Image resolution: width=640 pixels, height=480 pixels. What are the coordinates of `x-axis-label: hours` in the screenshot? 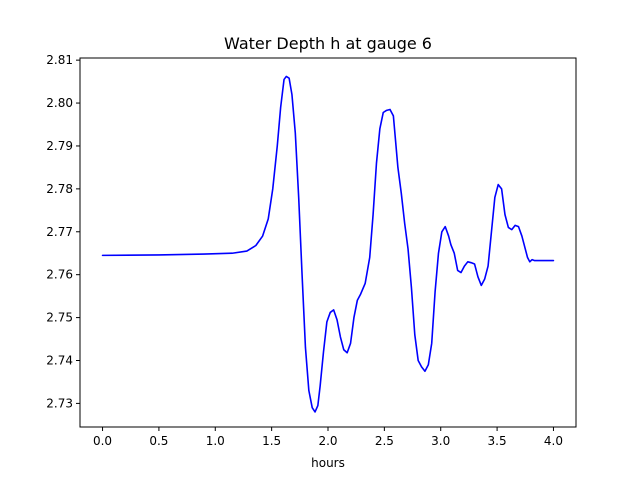 It's located at (328, 463).